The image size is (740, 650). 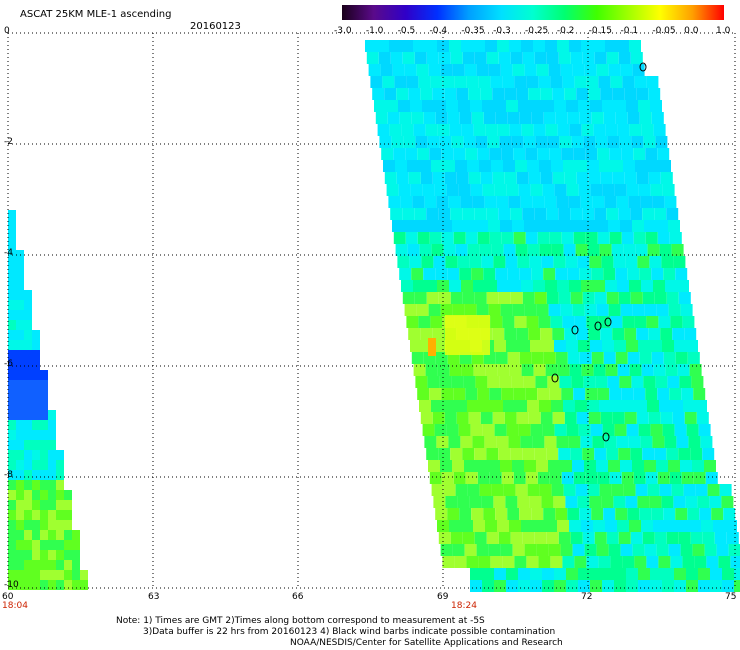 I want to click on legend-label: -0.4, so click(x=438, y=31).